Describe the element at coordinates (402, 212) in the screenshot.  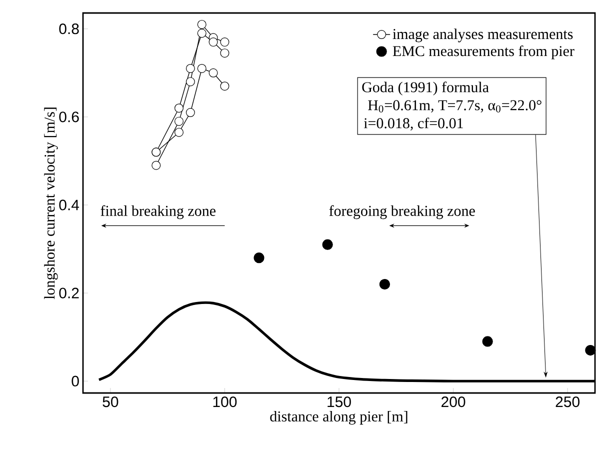
I see `annotation: foregoing breaking zone` at that location.